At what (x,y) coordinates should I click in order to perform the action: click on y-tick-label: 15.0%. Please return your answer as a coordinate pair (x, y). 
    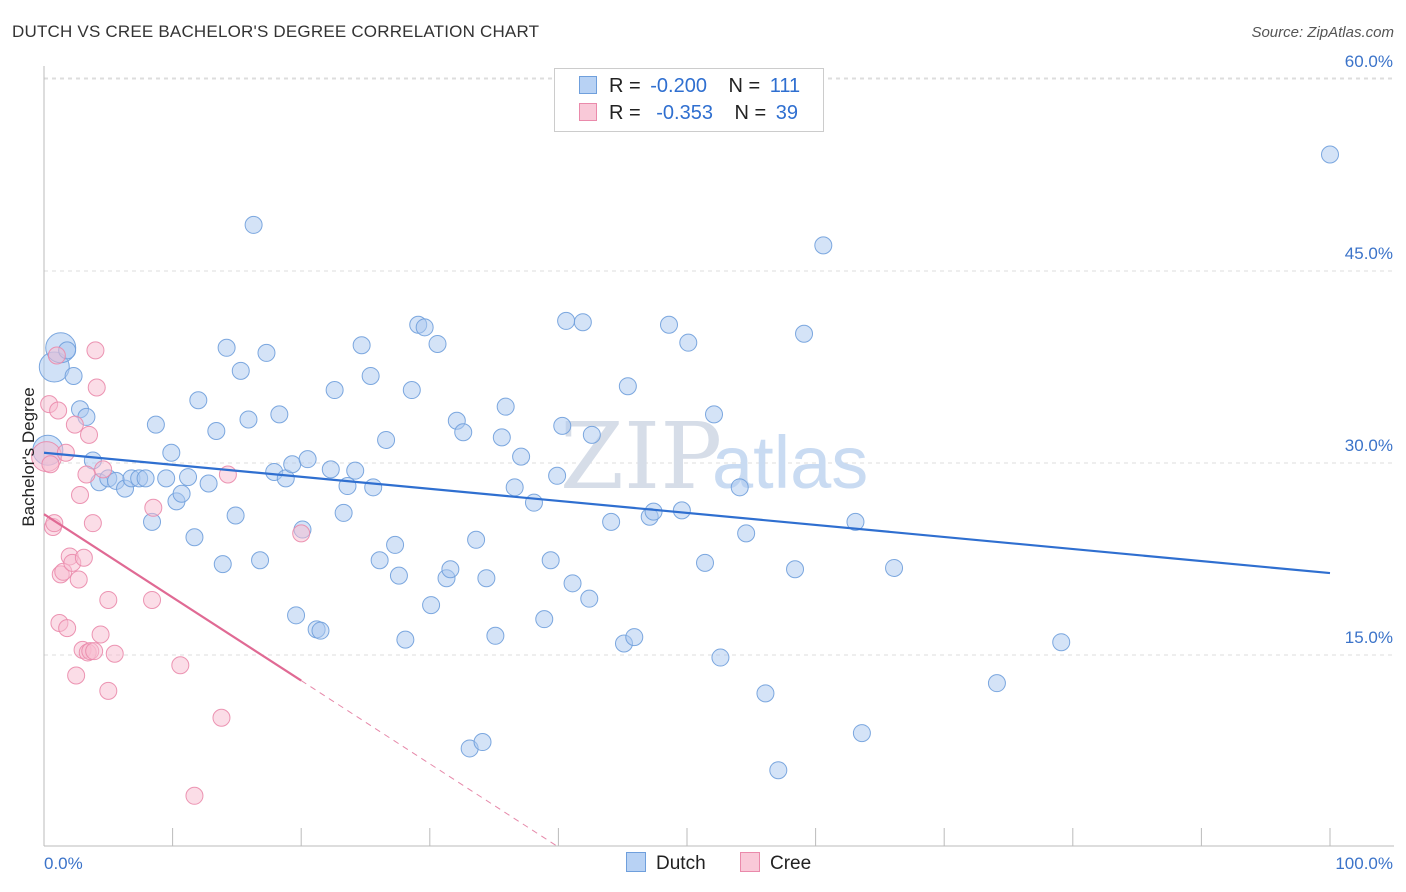
    Looking at the image, I should click on (1369, 637).